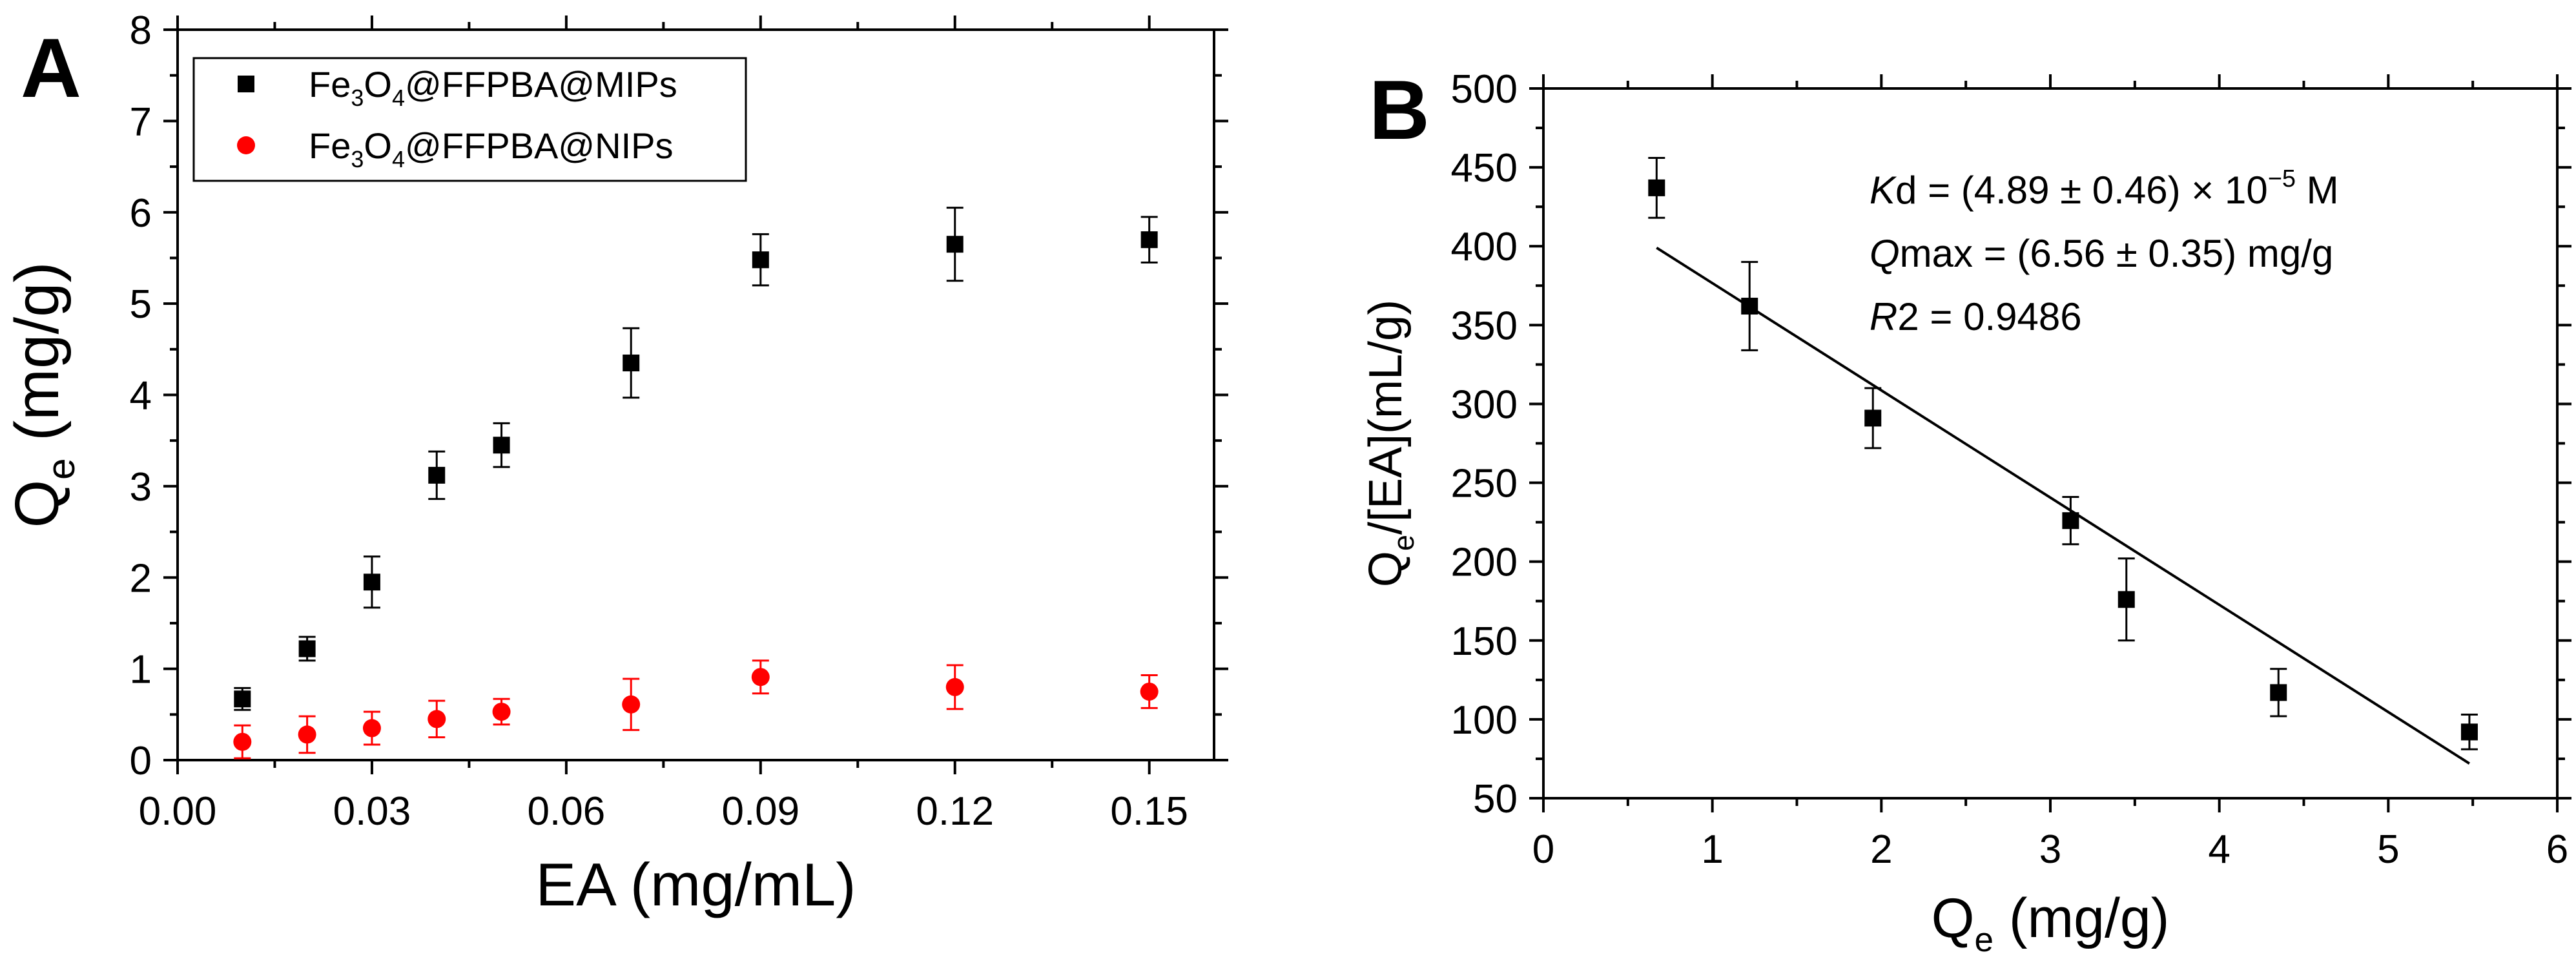 This screenshot has width=2576, height=970. What do you see at coordinates (1484, 484) in the screenshot?
I see `y-tick-label: 250` at bounding box center [1484, 484].